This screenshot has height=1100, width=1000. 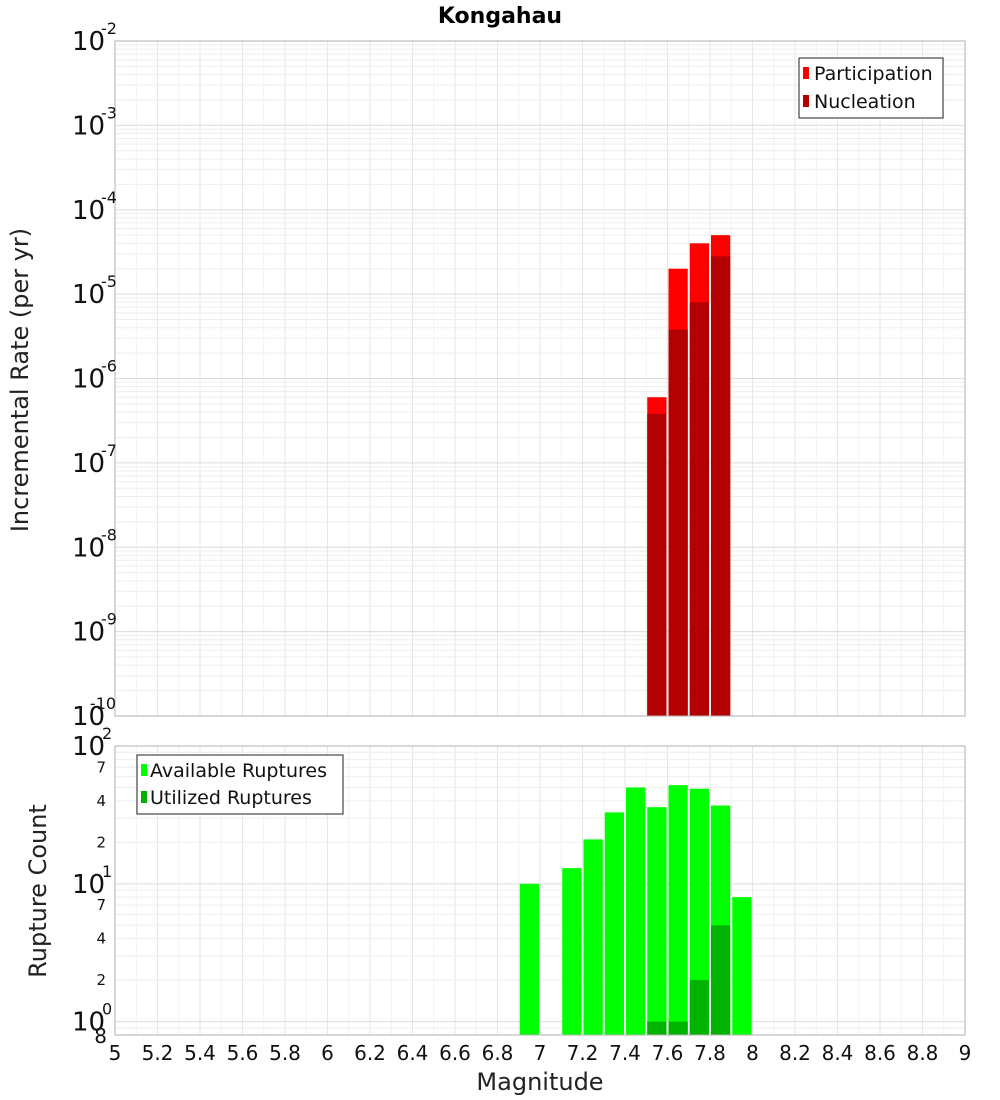 I want to click on legend-label-utilized: Utilized Ruptures, so click(x=231, y=798).